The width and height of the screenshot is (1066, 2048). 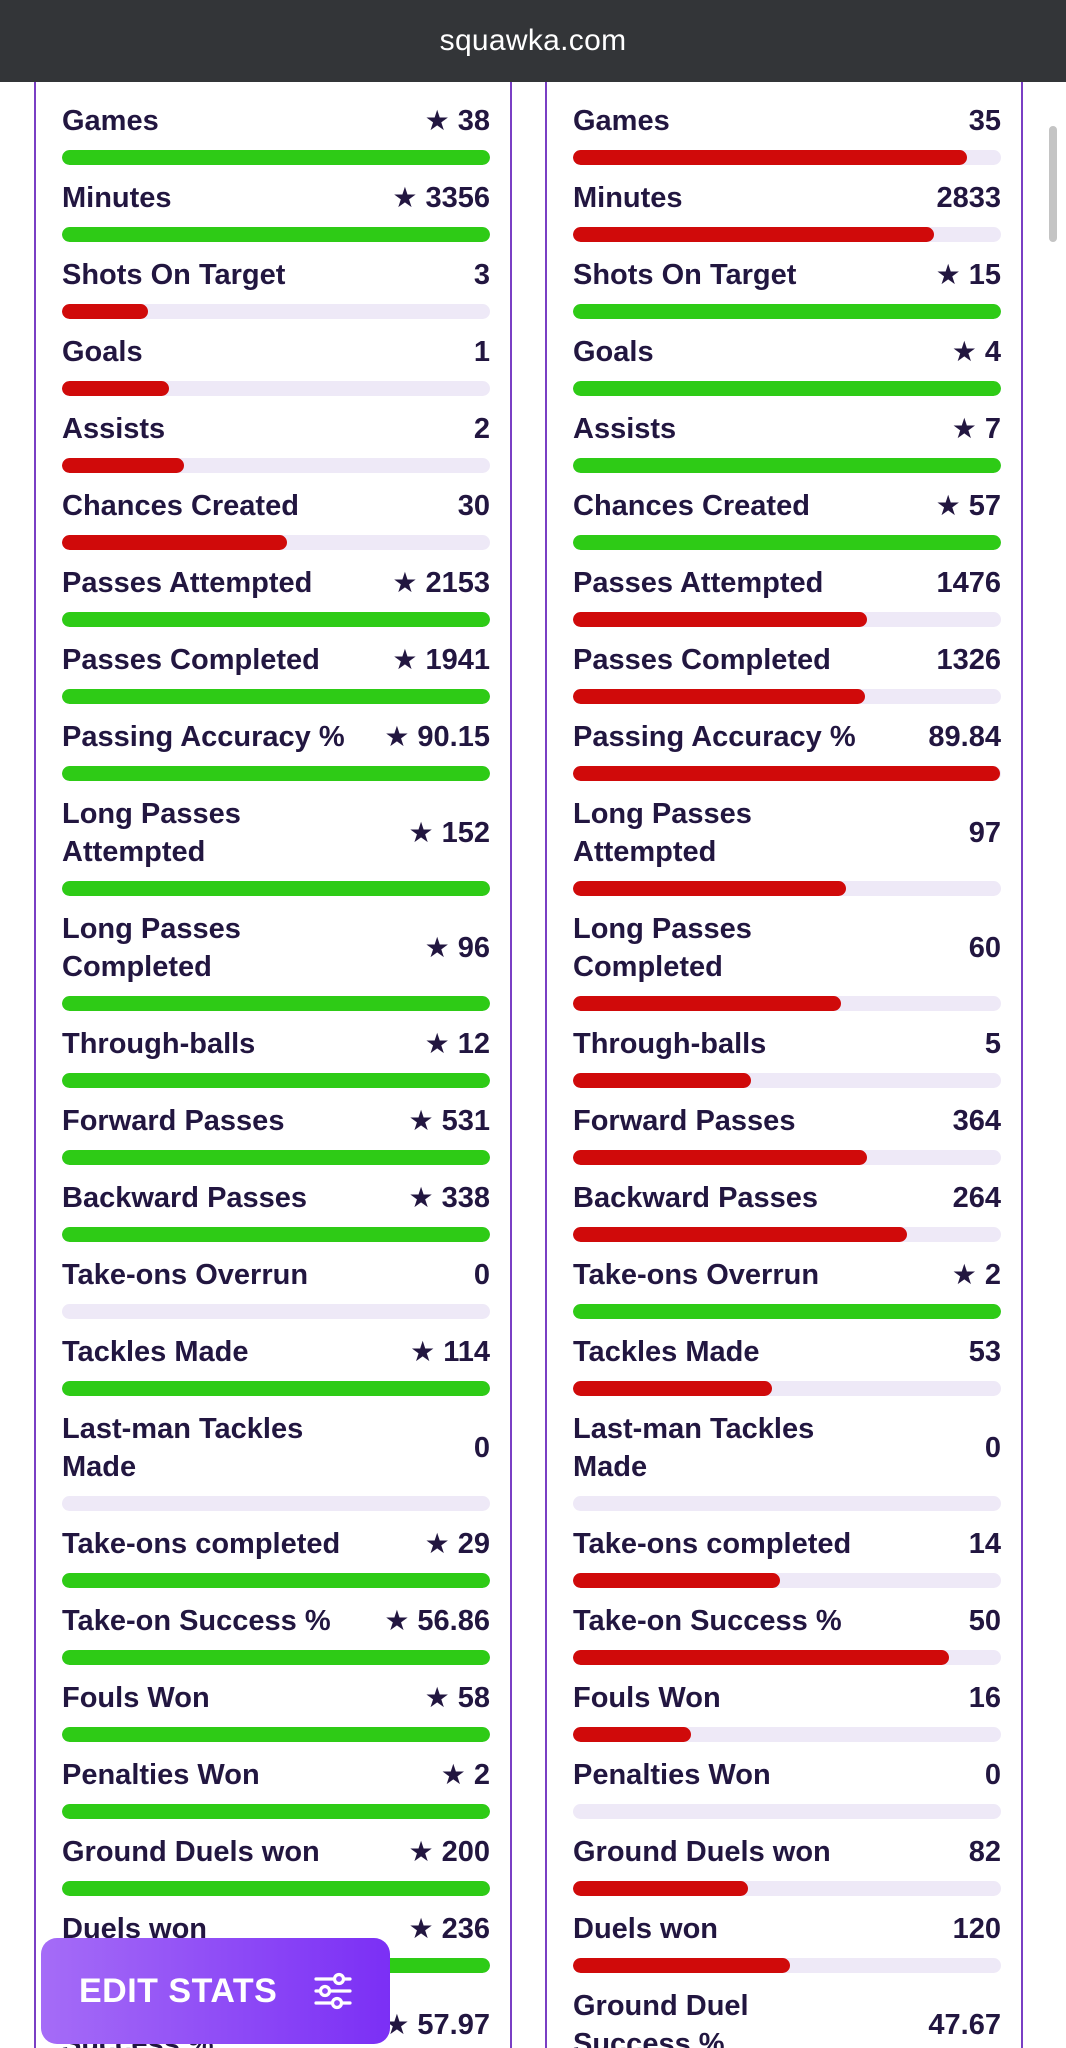 I want to click on stat-row: Passes Completed ★ 1941, so click(x=276, y=678).